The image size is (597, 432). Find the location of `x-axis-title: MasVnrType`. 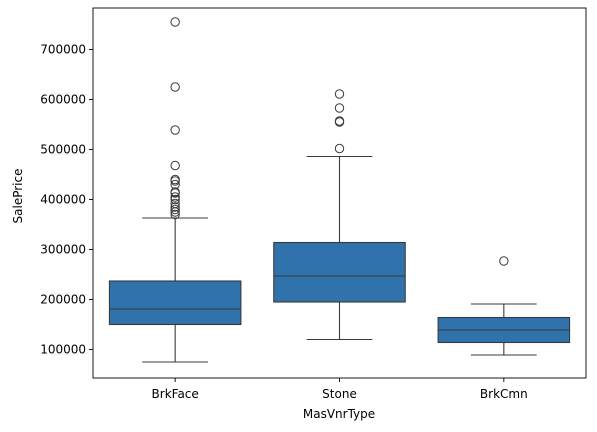

x-axis-title: MasVnrType is located at coordinates (339, 414).